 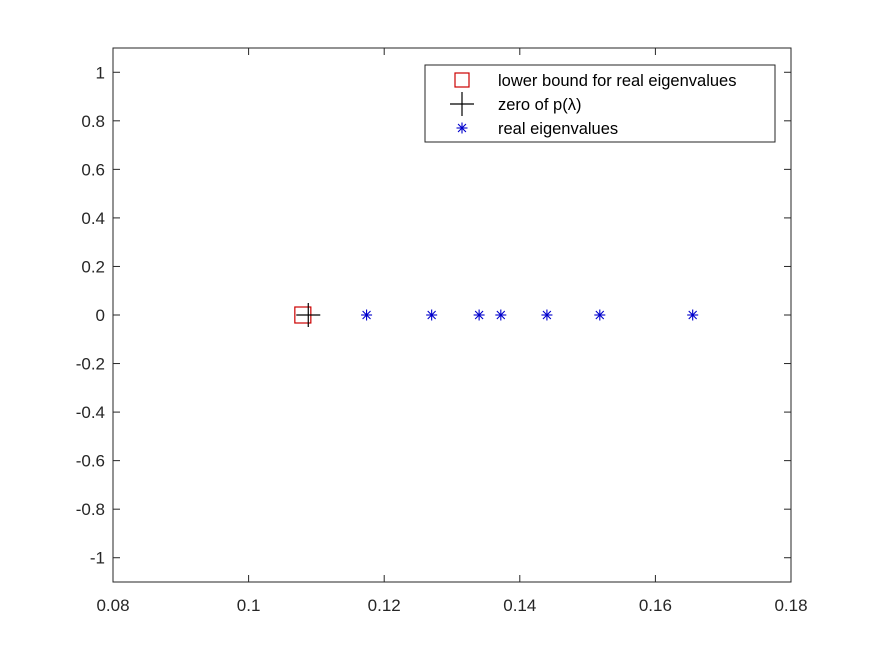 I want to click on y-tick-label: 0.4, so click(x=93, y=218).